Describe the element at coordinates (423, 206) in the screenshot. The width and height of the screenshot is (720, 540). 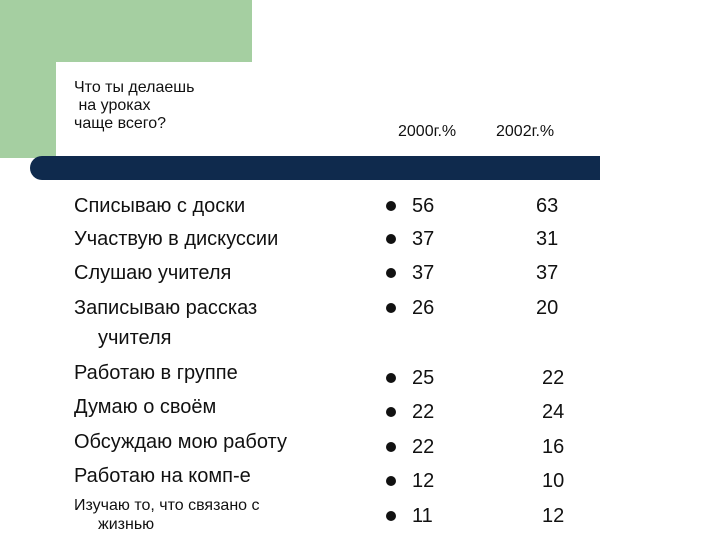
I see `value-2000: 56` at that location.